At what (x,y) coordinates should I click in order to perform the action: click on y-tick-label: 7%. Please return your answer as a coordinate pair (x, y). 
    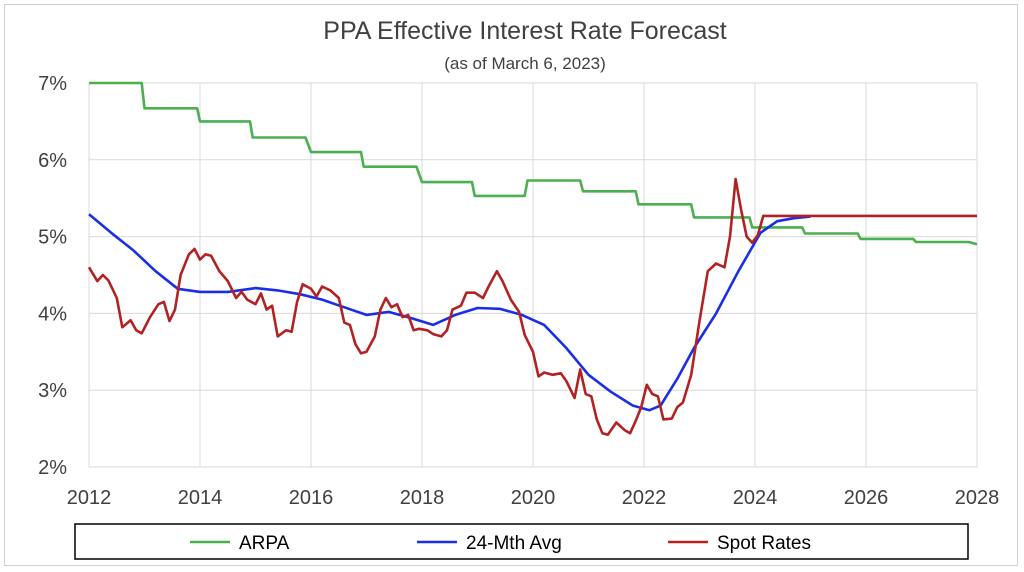
    Looking at the image, I should click on (52, 84).